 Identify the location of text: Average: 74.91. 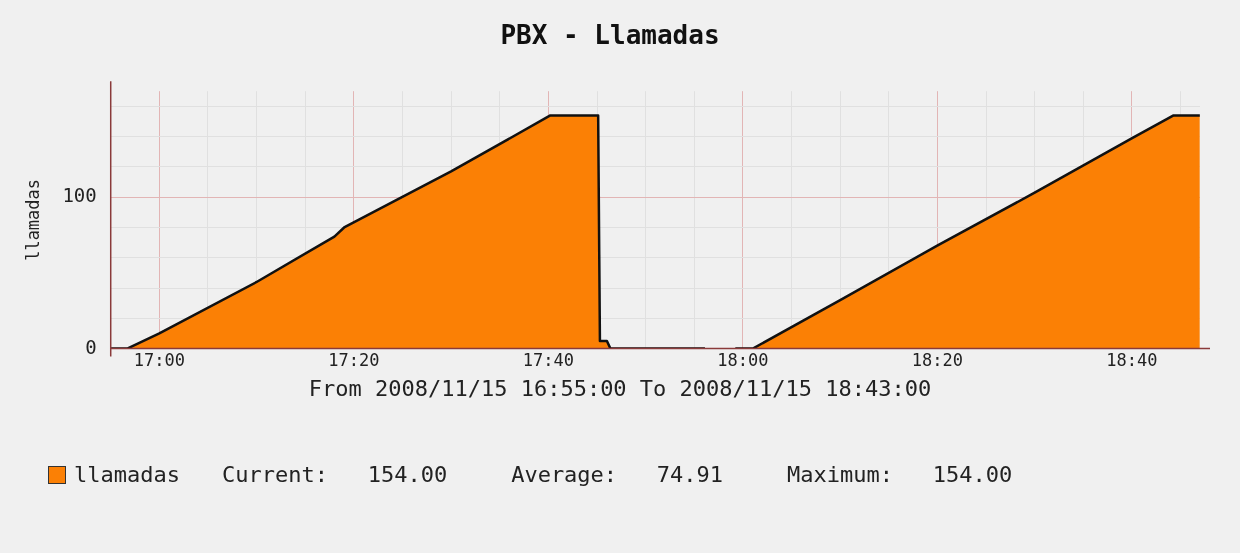
(617, 474).